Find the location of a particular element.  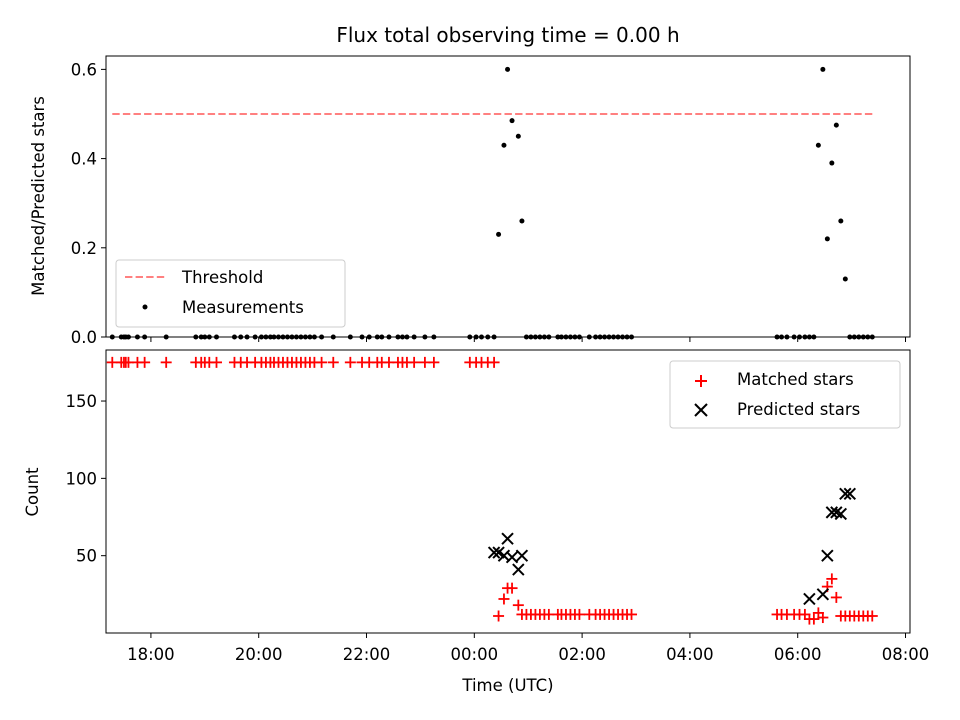

legend-matched-label: Matched stars is located at coordinates (795, 379).